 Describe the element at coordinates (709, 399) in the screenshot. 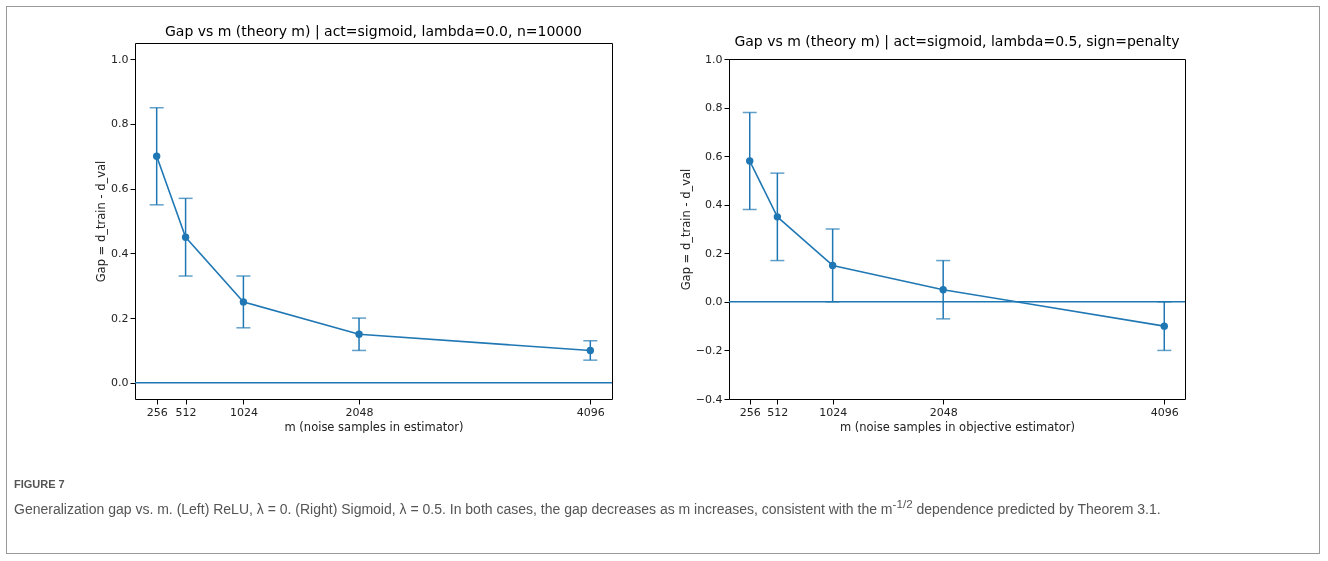

I see `y-tick-label: −0.4` at that location.